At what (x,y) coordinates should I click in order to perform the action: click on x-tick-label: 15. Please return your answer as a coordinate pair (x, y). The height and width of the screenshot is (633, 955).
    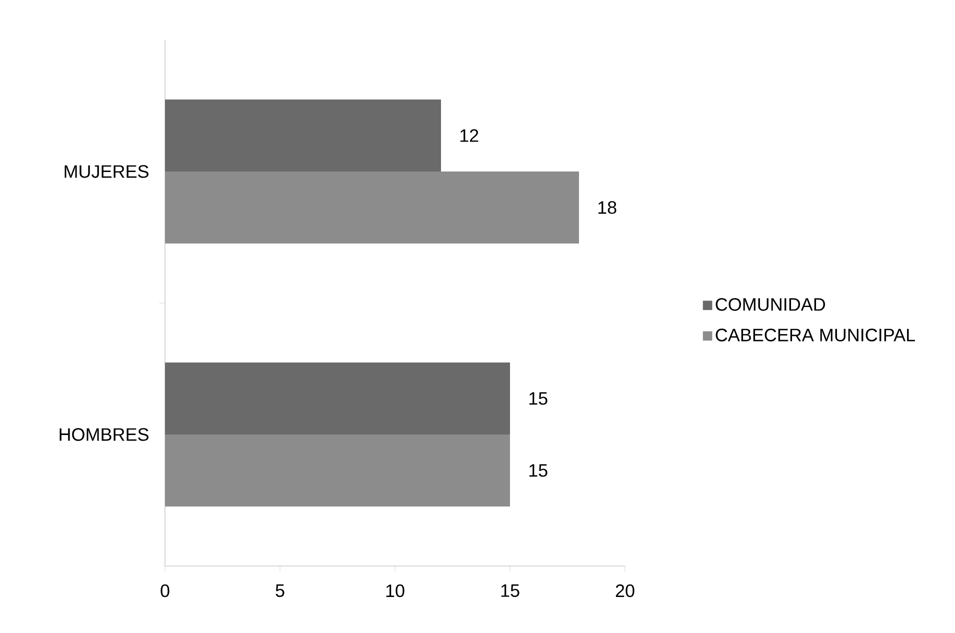
    Looking at the image, I should click on (510, 590).